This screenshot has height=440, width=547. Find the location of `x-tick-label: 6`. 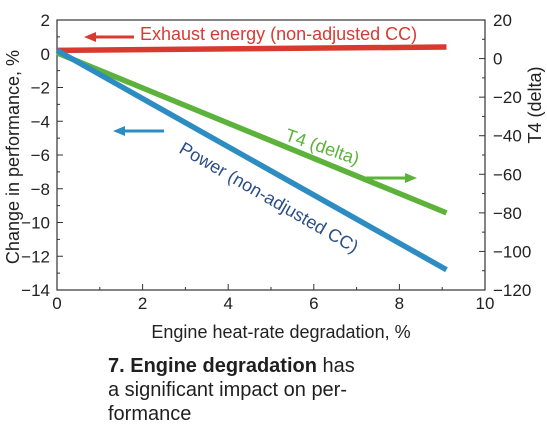

x-tick-label: 6 is located at coordinates (313, 303).